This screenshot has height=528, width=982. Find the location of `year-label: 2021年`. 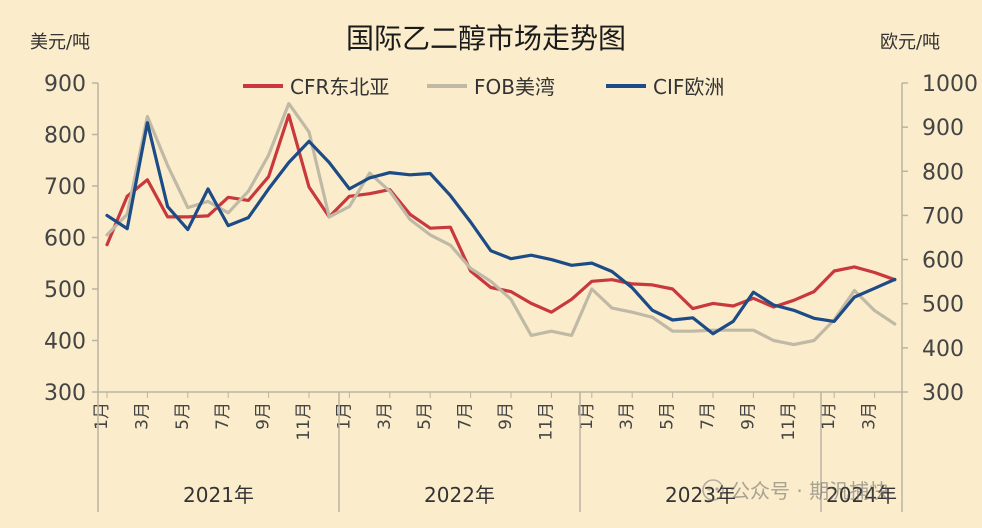

year-label: 2021年 is located at coordinates (218, 495).